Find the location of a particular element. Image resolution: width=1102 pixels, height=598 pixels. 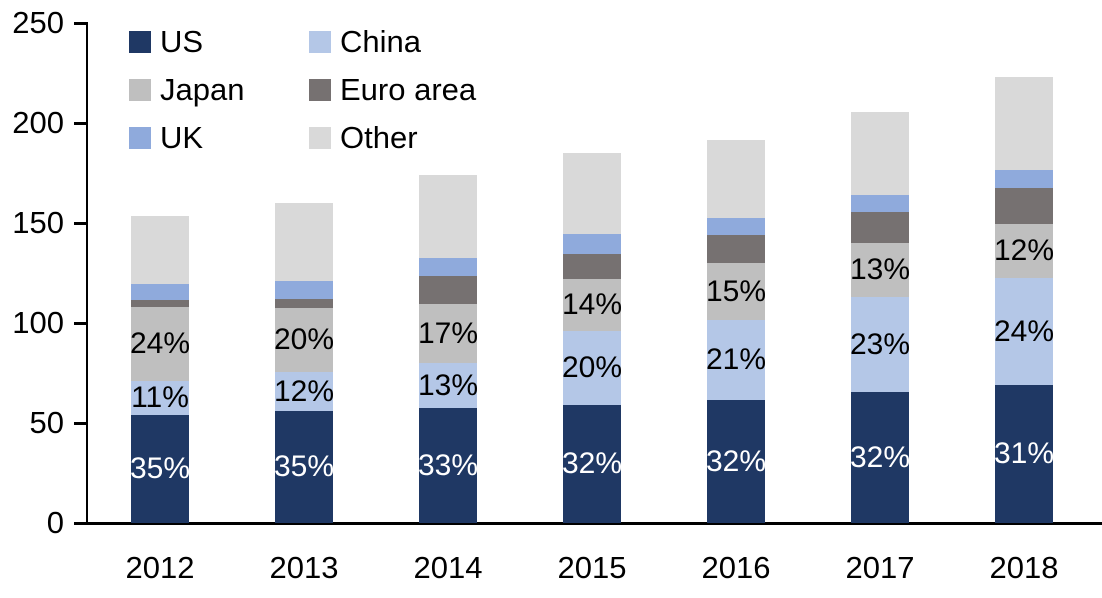

y-axis-tick-label: 150 is located at coordinates (38, 222).